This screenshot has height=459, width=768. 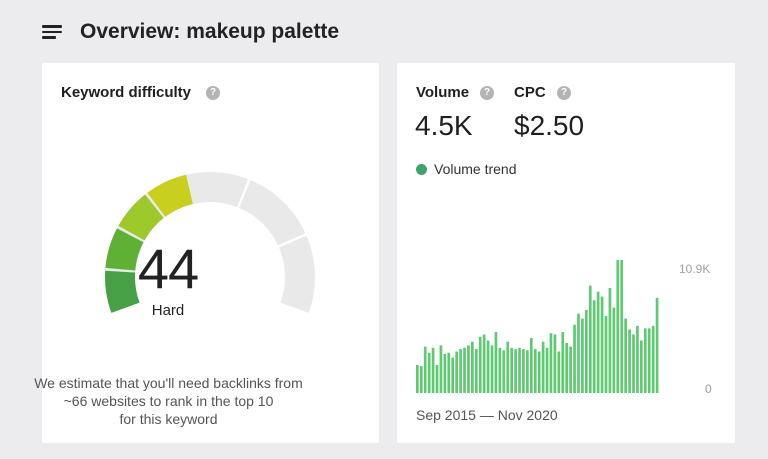 I want to click on keyword-difficulty-title: Keyword difficulty, so click(x=126, y=92).